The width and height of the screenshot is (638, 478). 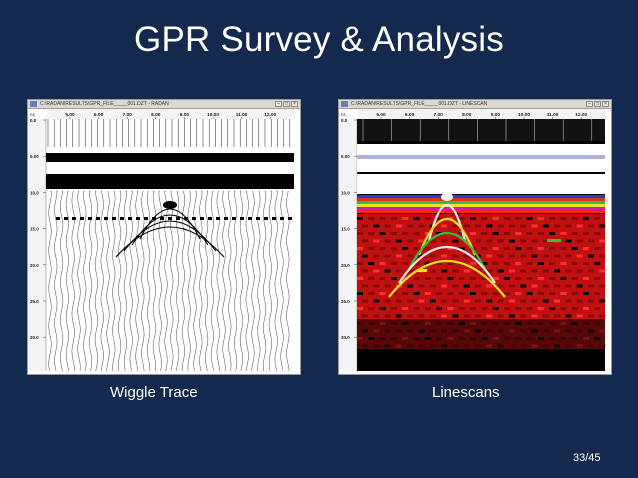 What do you see at coordinates (37, 245) in the screenshot?
I see `y-axis-strip` at bounding box center [37, 245].